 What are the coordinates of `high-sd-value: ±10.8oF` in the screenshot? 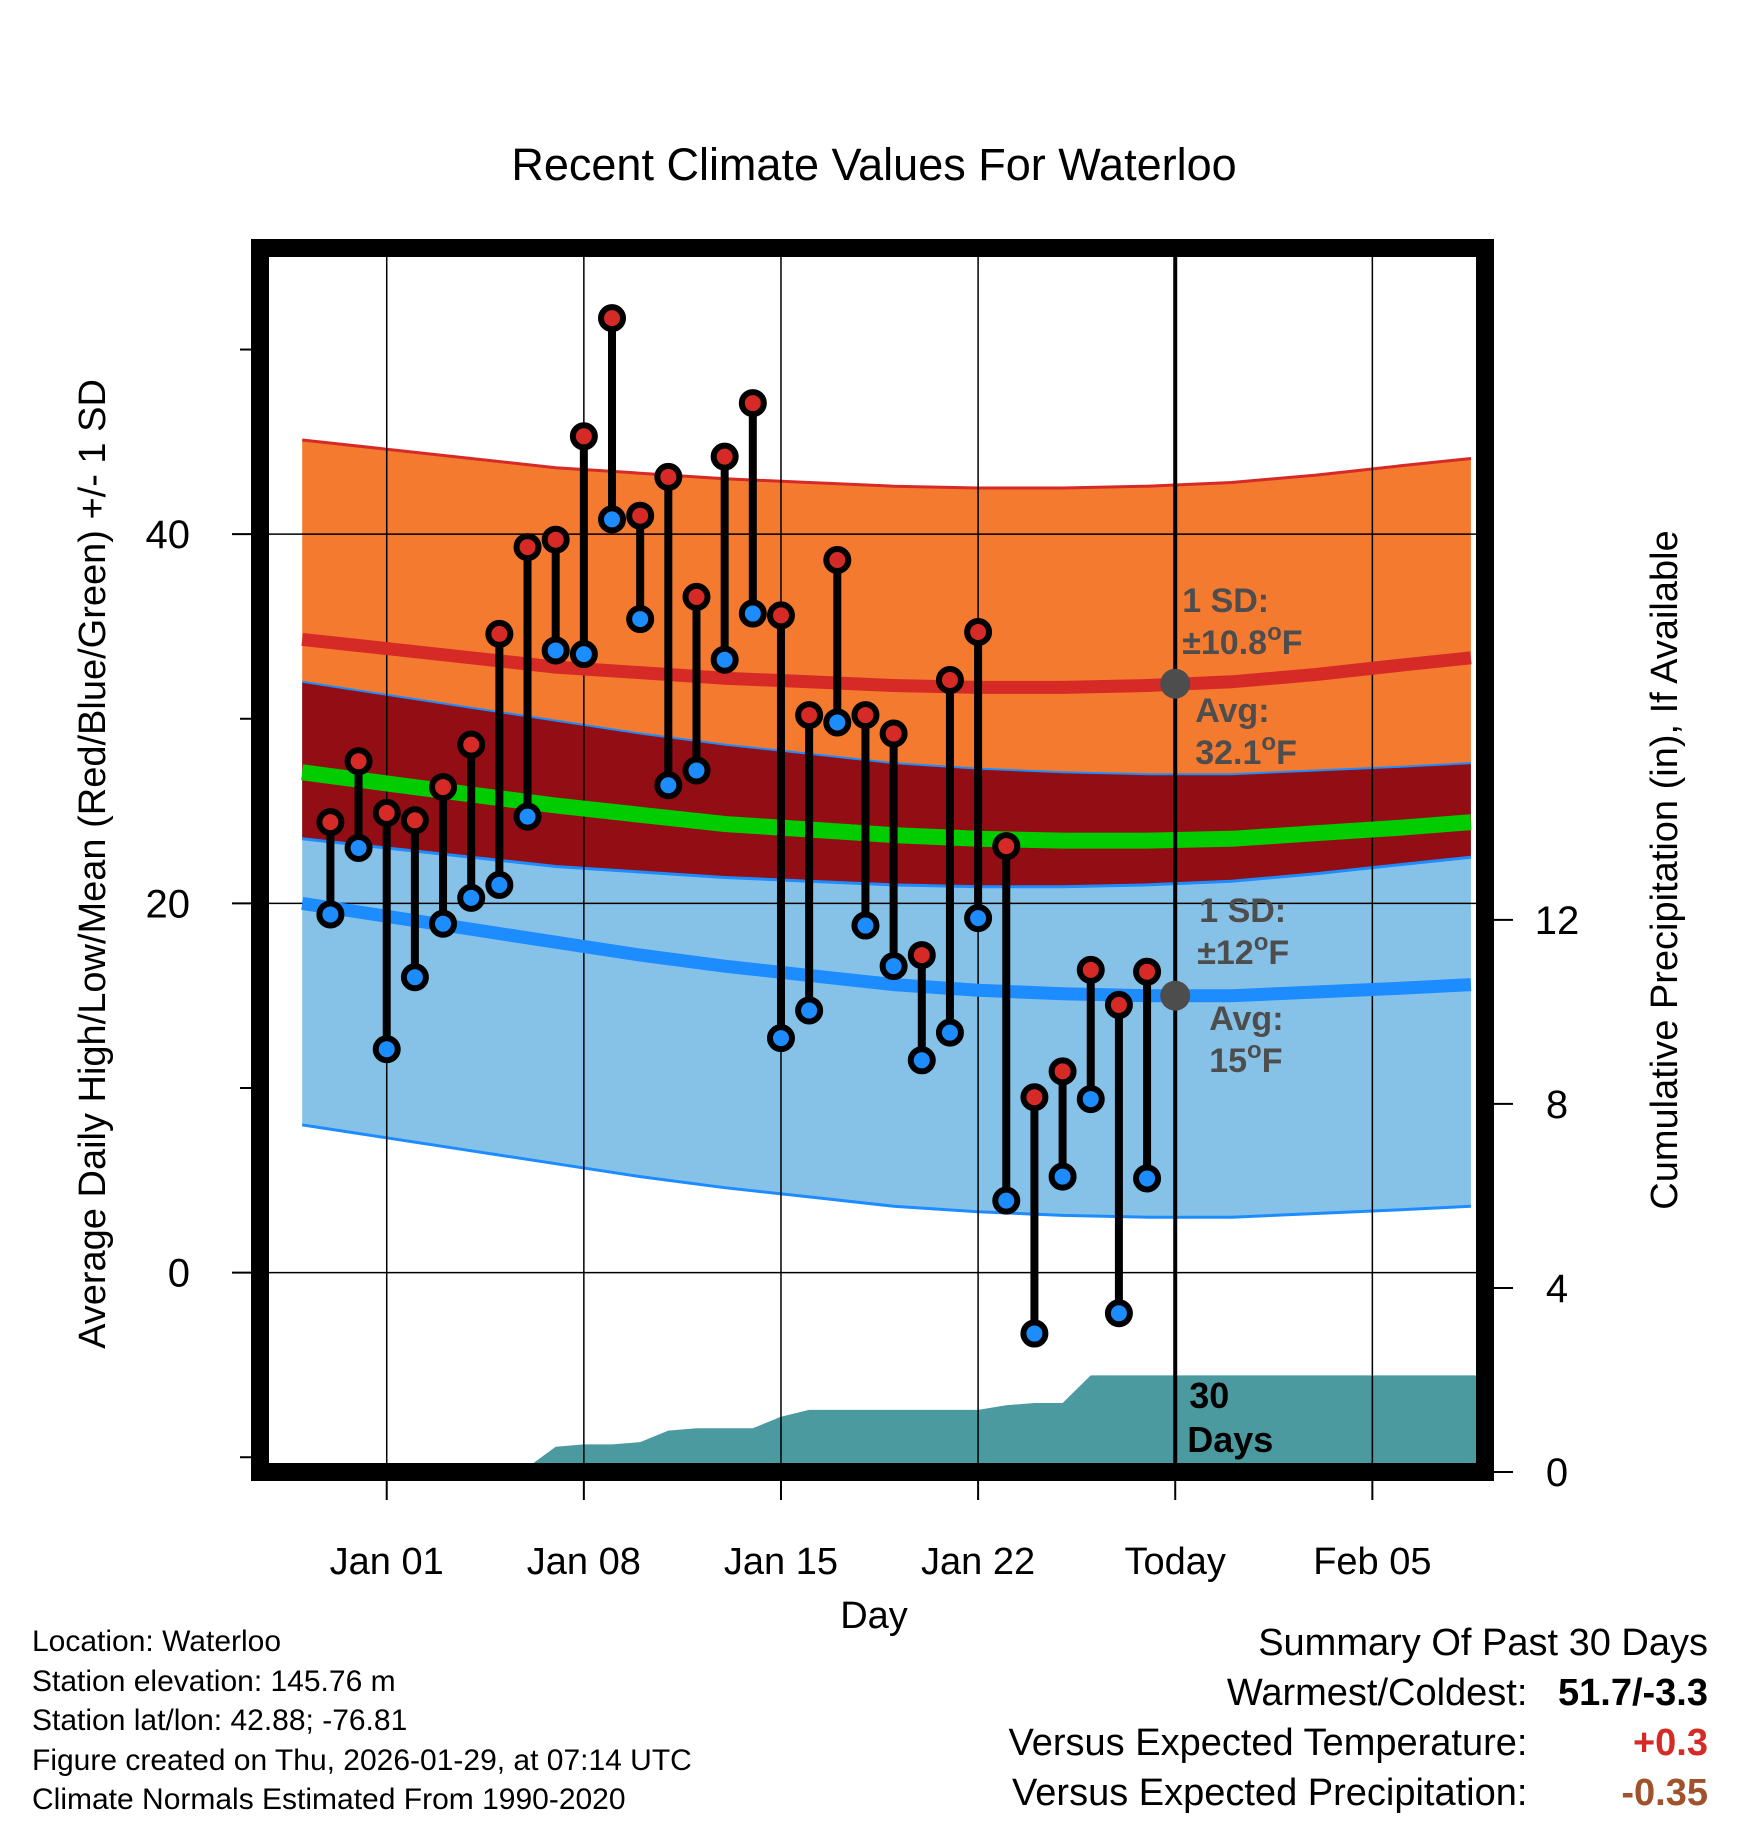 It's located at (1242, 640).